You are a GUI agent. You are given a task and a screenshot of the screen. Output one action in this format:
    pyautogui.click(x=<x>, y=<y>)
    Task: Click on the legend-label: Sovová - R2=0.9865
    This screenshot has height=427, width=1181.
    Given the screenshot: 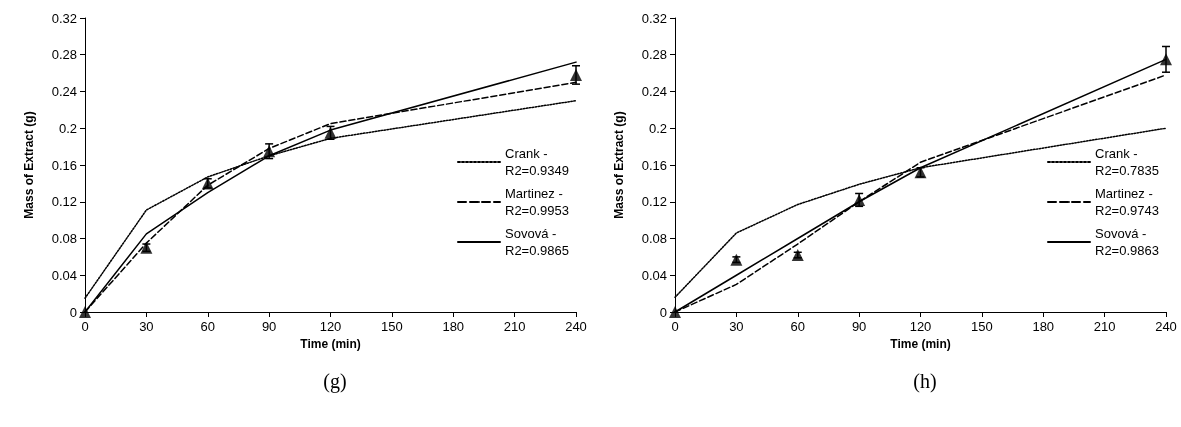 What is the action you would take?
    pyautogui.click(x=537, y=242)
    